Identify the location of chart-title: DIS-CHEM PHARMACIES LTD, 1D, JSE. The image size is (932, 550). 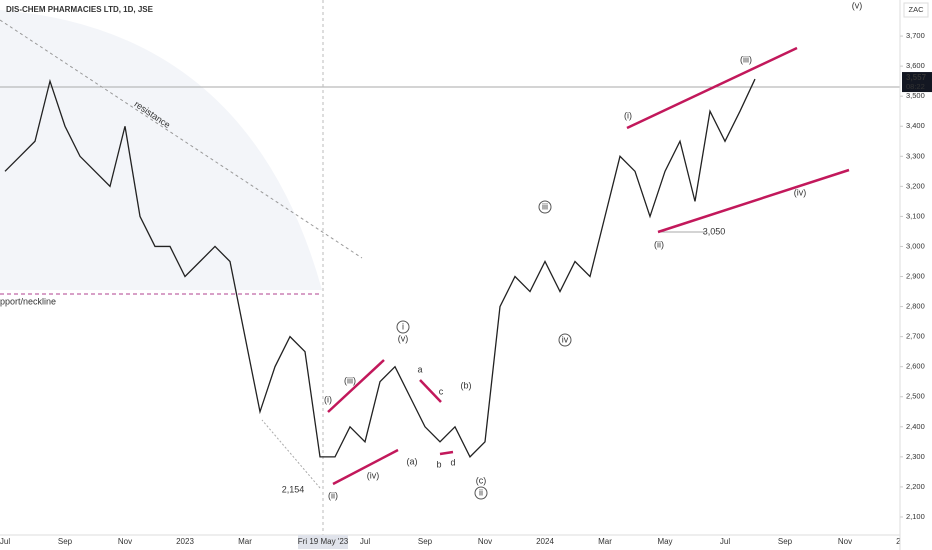
(80, 9).